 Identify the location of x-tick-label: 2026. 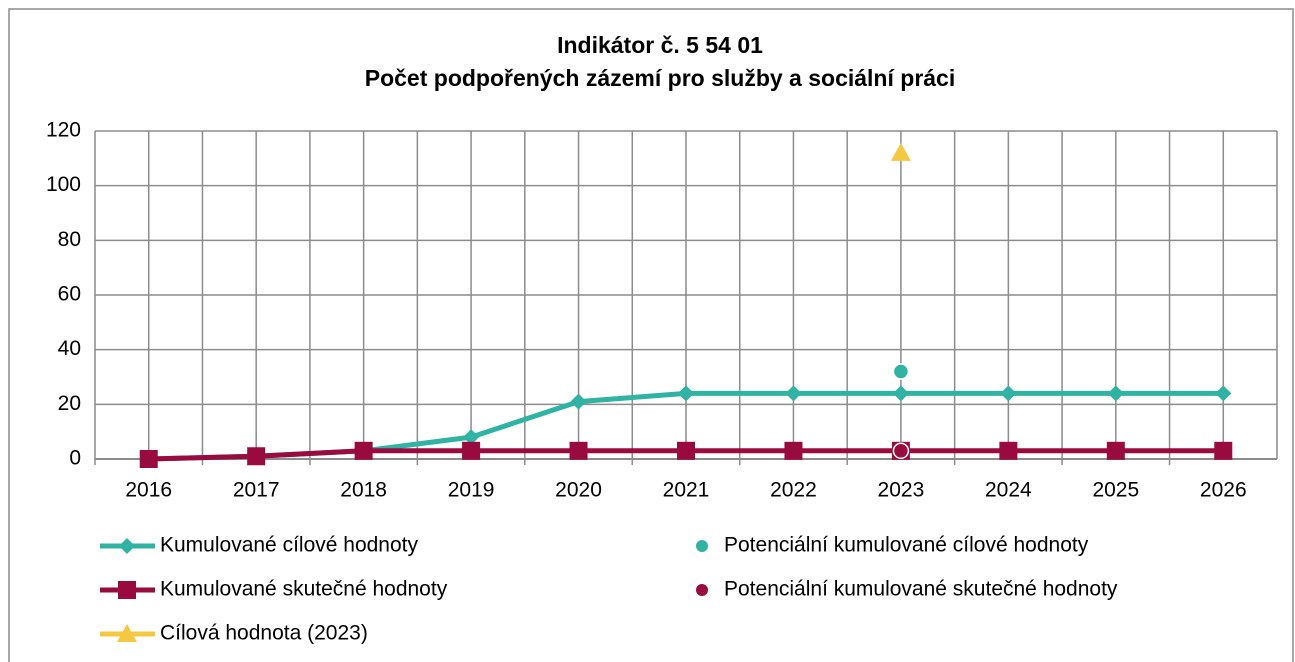
(1223, 490).